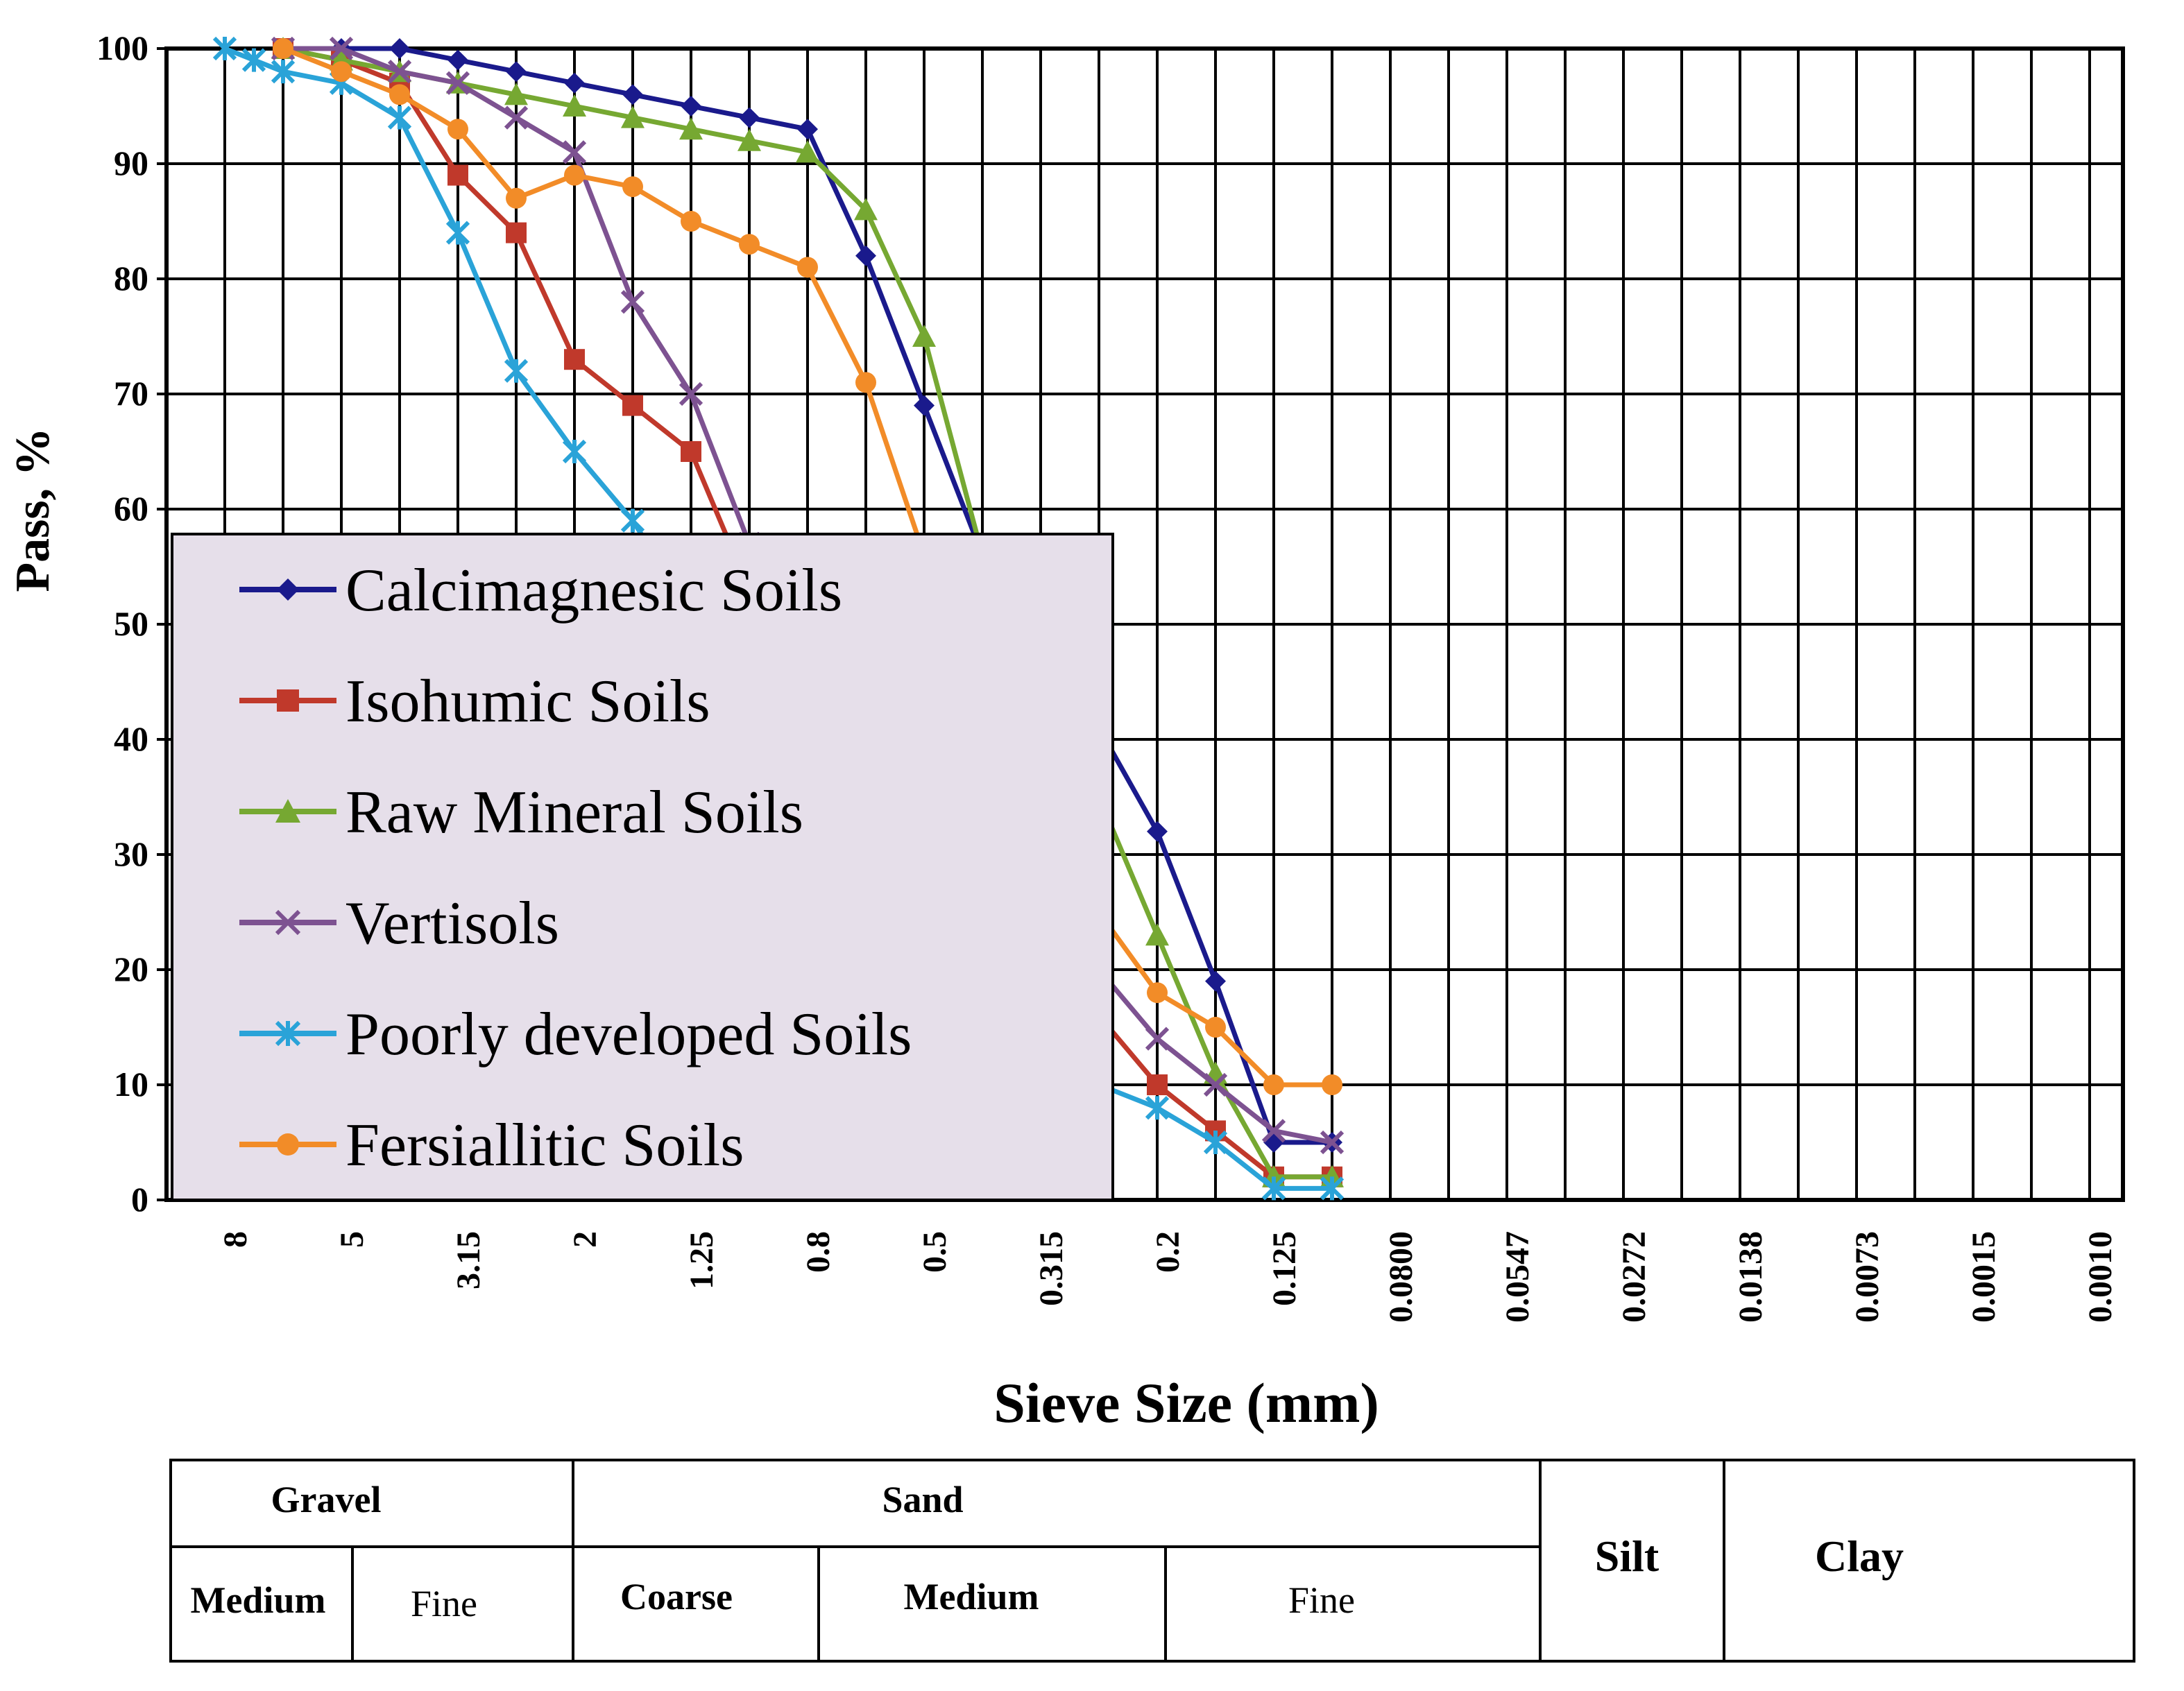  Describe the element at coordinates (131, 393) in the screenshot. I see `y-tick-label: 70` at that location.